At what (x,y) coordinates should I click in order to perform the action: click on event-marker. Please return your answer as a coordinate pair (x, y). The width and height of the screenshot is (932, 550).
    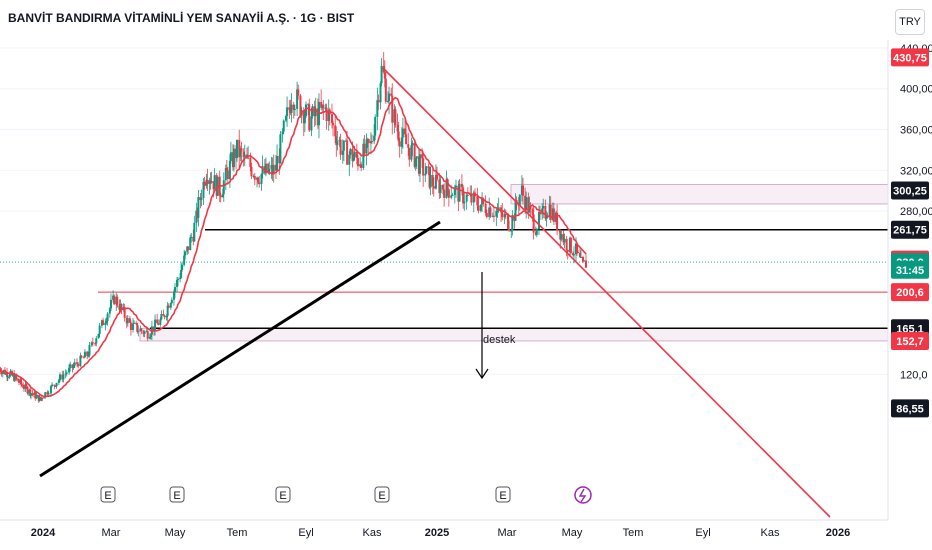
    Looking at the image, I should click on (583, 495).